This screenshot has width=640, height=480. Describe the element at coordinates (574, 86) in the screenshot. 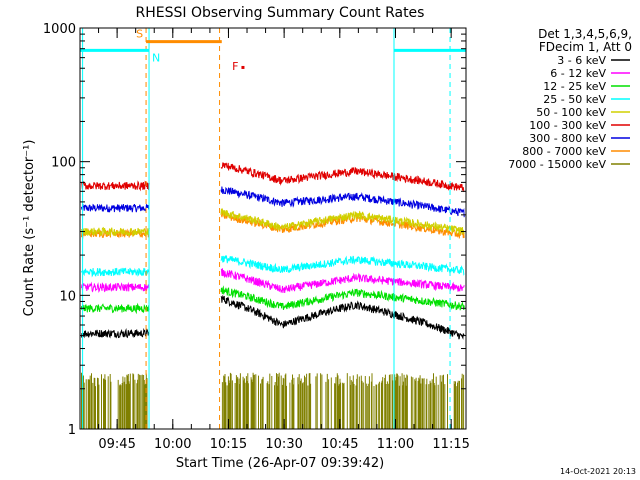

I see `legend-label-2: 12 - 25 keV` at that location.